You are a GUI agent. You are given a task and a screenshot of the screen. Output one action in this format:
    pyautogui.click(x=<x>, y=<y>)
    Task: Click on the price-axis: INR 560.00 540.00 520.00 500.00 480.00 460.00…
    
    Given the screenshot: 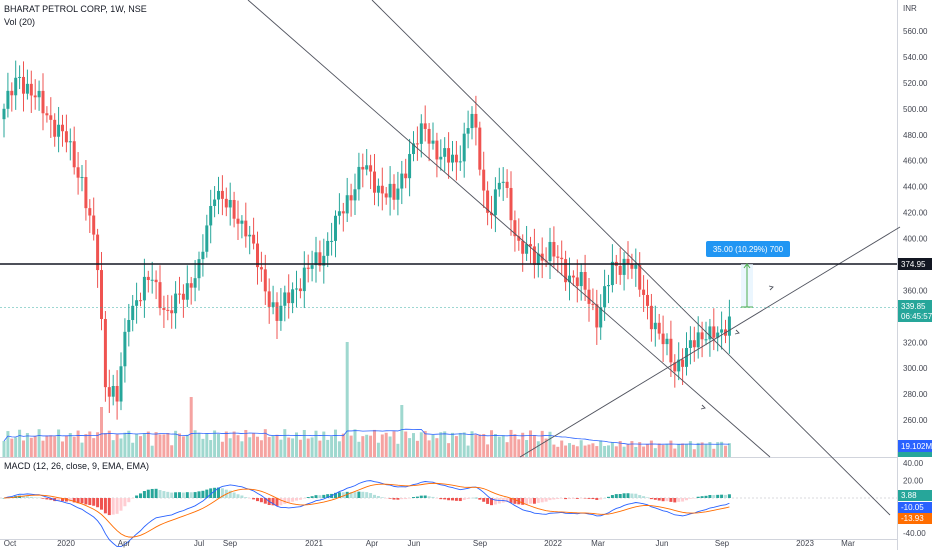 What is the action you would take?
    pyautogui.click(x=915, y=227)
    